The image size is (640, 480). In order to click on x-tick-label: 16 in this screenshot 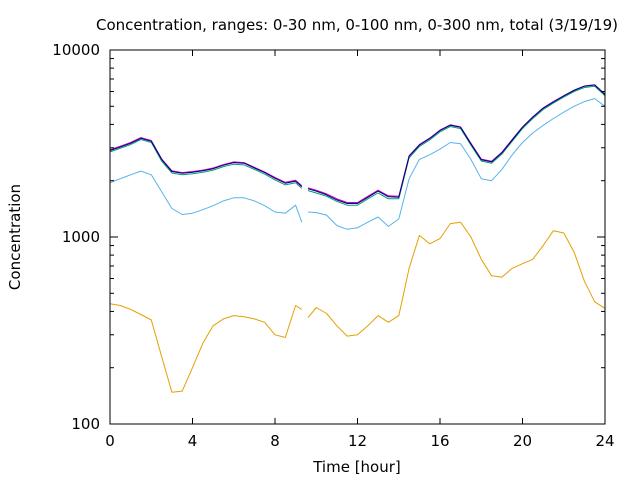, I will do `click(439, 441)`.